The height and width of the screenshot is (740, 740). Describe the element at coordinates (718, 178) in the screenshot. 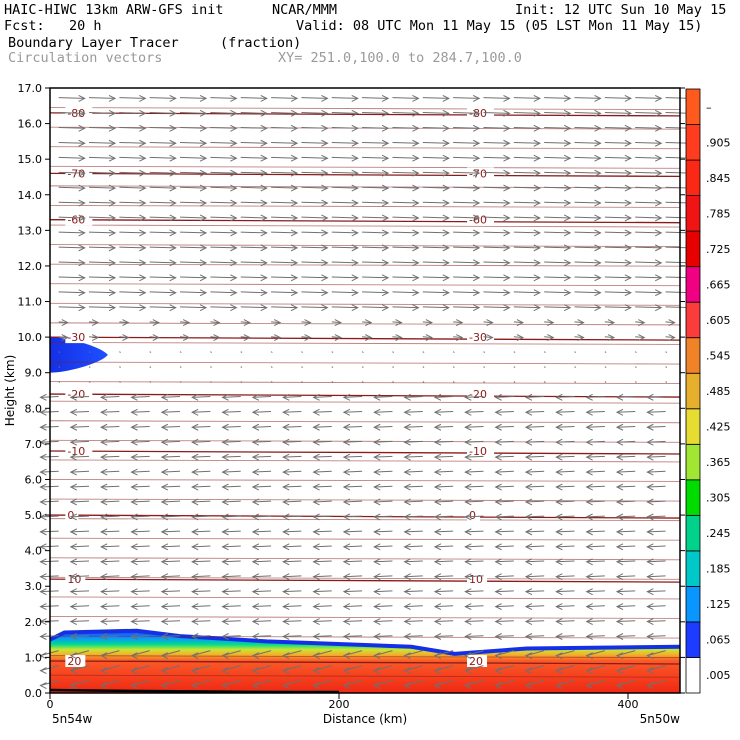

I see `colorbar-label: .845` at that location.